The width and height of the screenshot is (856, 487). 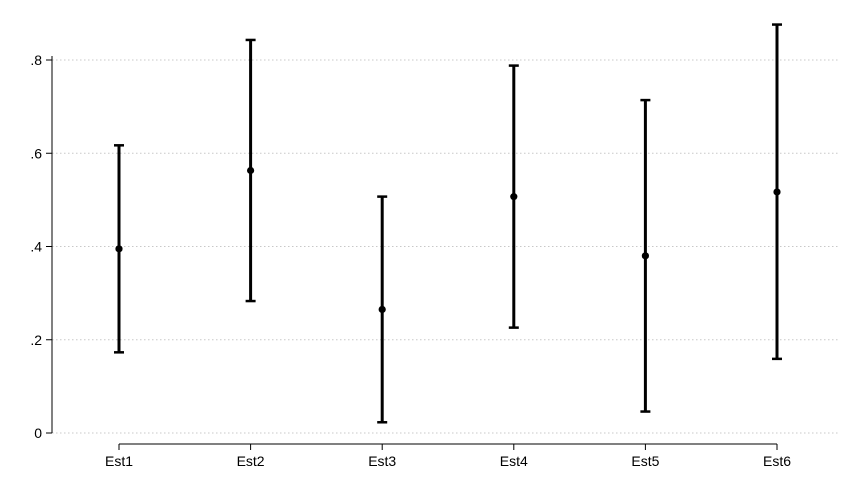 What do you see at coordinates (382, 461) in the screenshot?
I see `x-tick-label: Est3` at bounding box center [382, 461].